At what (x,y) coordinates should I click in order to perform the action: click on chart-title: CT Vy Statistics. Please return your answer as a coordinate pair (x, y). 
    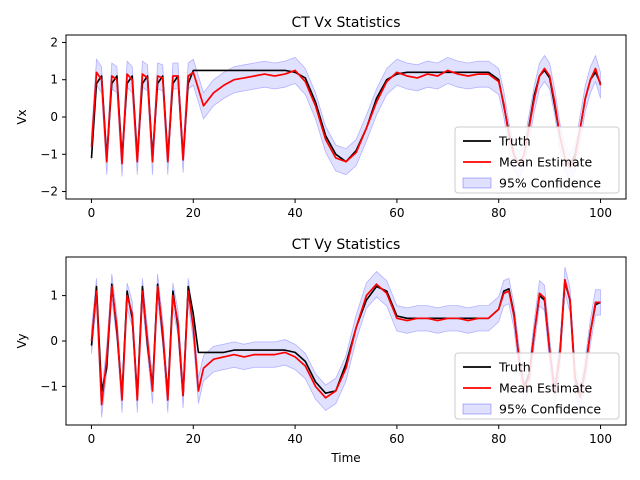
    Looking at the image, I should click on (346, 245).